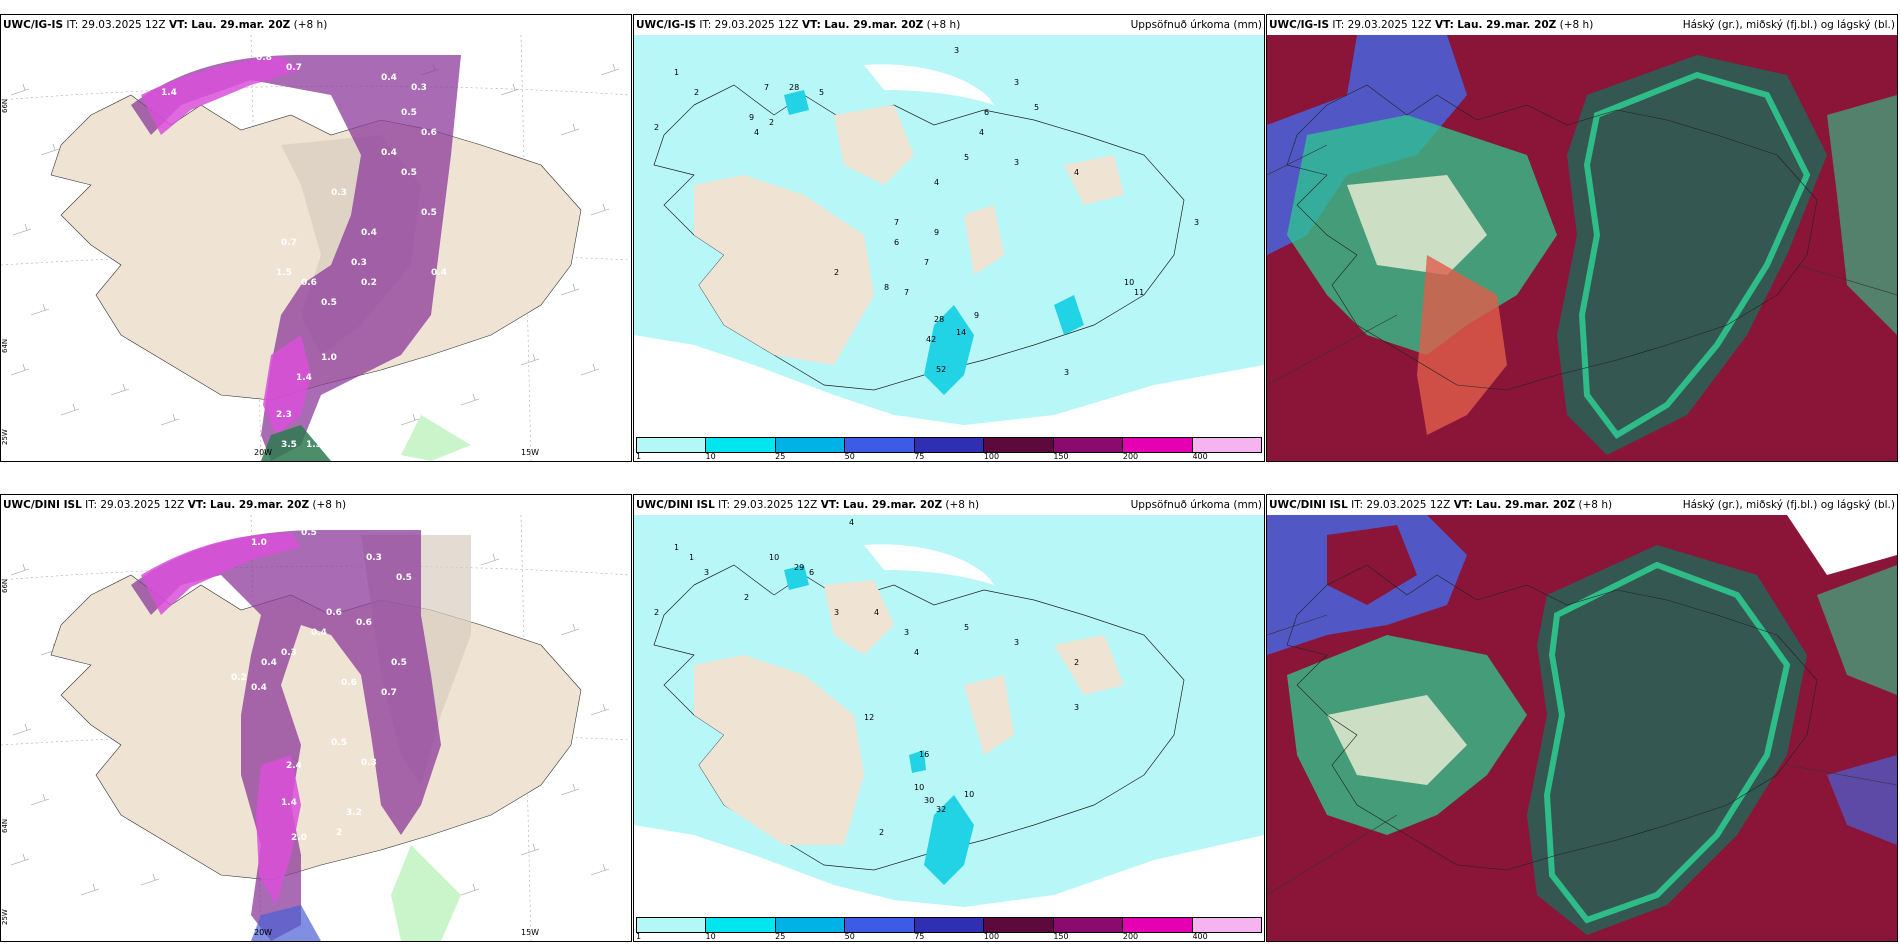 This screenshot has height=950, width=1900. Describe the element at coordinates (221, 574) in the screenshot. I see `snow-field-magenta` at that location.